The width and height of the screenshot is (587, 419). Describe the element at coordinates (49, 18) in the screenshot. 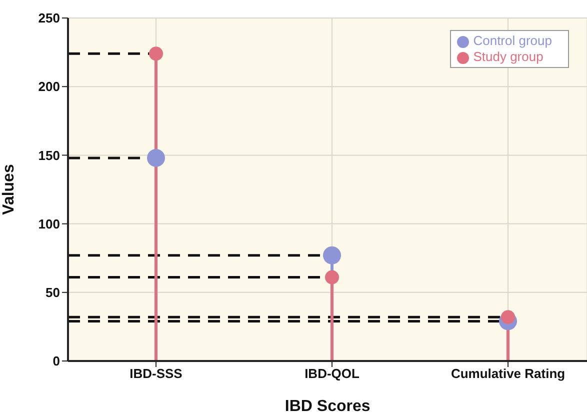

I see `y-tick-label: 250` at that location.